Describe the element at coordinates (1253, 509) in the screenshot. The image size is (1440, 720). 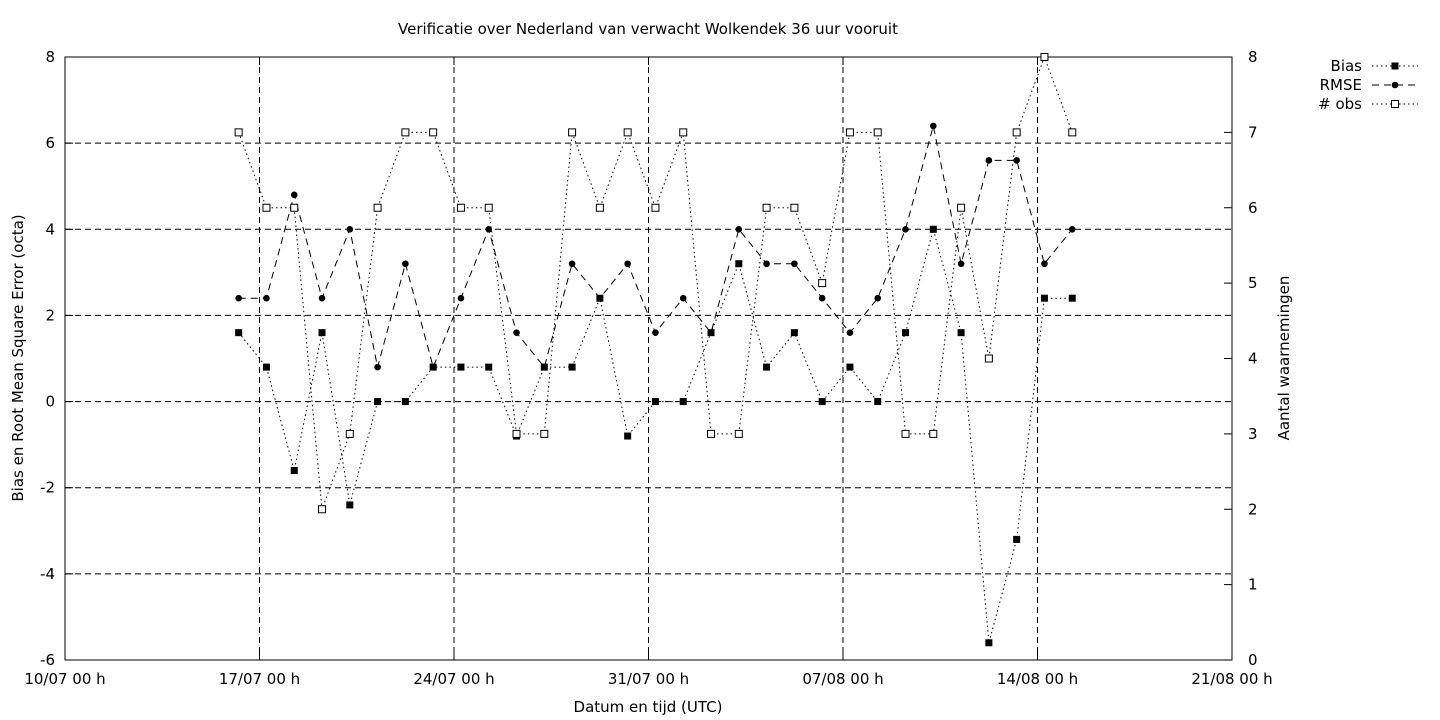
I see `y2-tick-label: 2` at that location.